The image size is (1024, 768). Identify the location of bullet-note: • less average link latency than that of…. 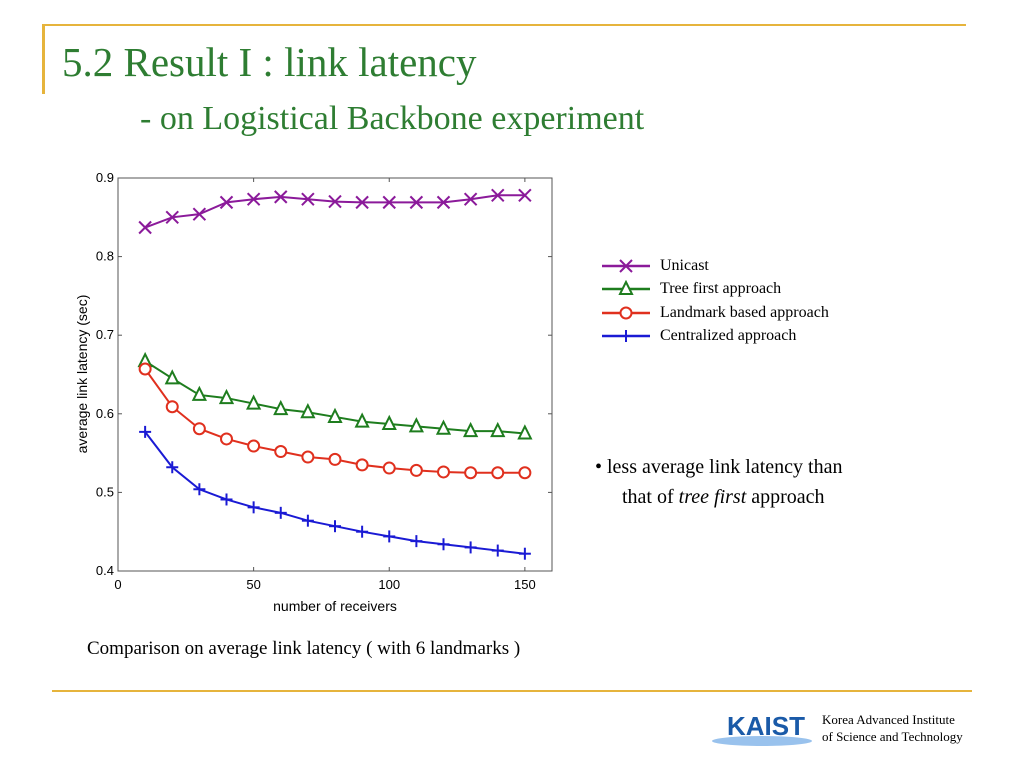
(718, 482).